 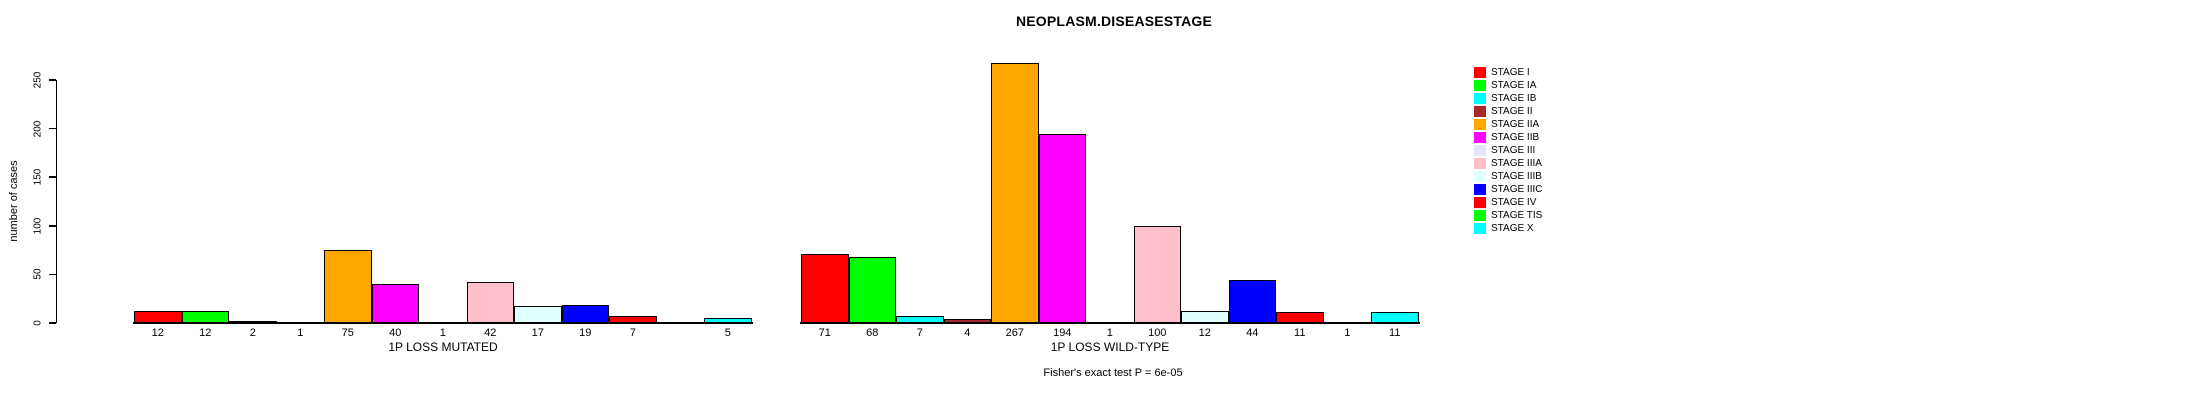 I want to click on legend-label: STAGE TIS, so click(x=1517, y=215).